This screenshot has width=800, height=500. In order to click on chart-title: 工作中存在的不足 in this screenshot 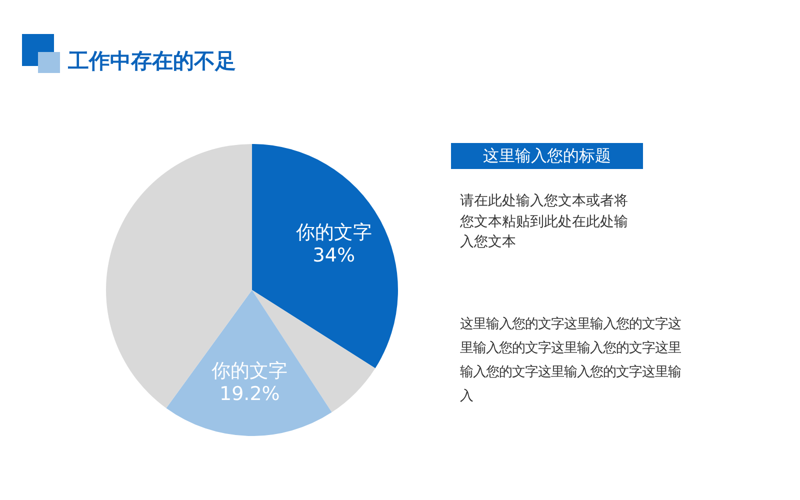, I will do `click(152, 61)`.